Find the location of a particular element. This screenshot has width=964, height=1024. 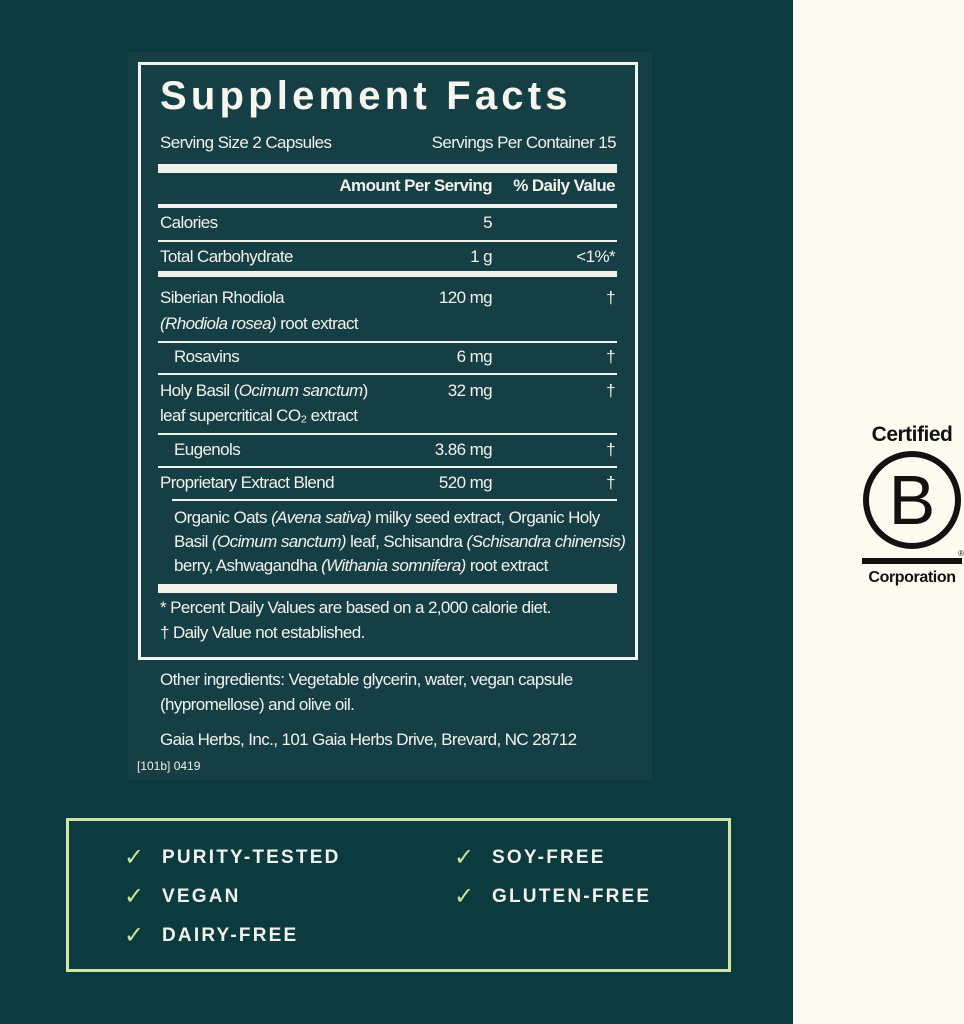

latin-name: (Rhodiola rosea) is located at coordinates (218, 323).